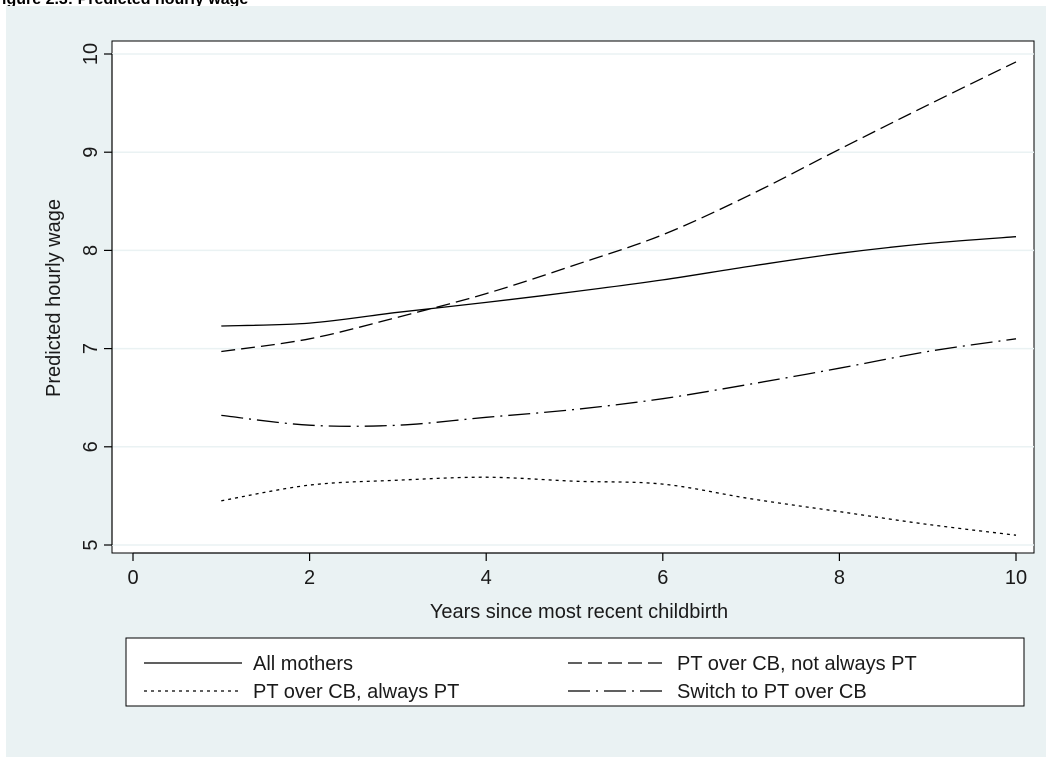 The height and width of the screenshot is (757, 1046). I want to click on y-tick-label: 6, so click(91, 446).